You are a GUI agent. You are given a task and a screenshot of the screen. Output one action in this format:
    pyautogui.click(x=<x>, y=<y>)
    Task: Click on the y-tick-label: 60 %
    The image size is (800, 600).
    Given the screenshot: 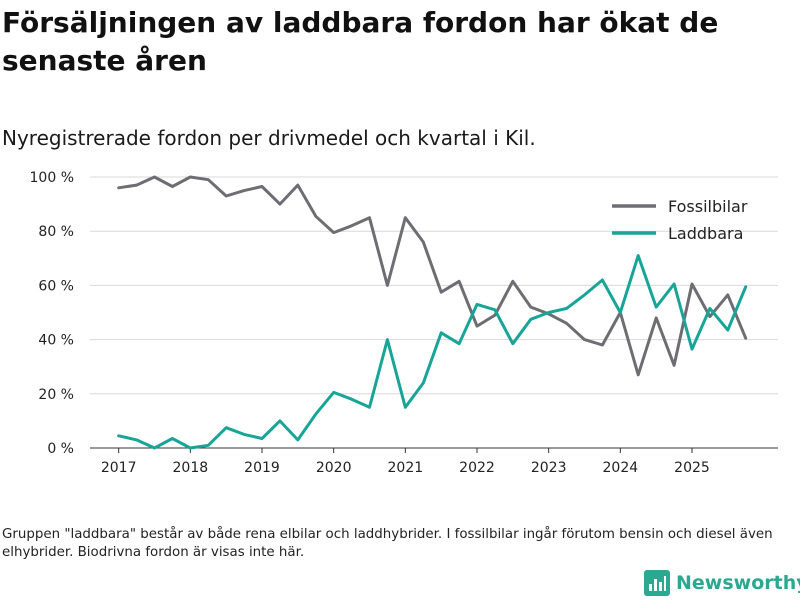 What is the action you would take?
    pyautogui.click(x=56, y=286)
    